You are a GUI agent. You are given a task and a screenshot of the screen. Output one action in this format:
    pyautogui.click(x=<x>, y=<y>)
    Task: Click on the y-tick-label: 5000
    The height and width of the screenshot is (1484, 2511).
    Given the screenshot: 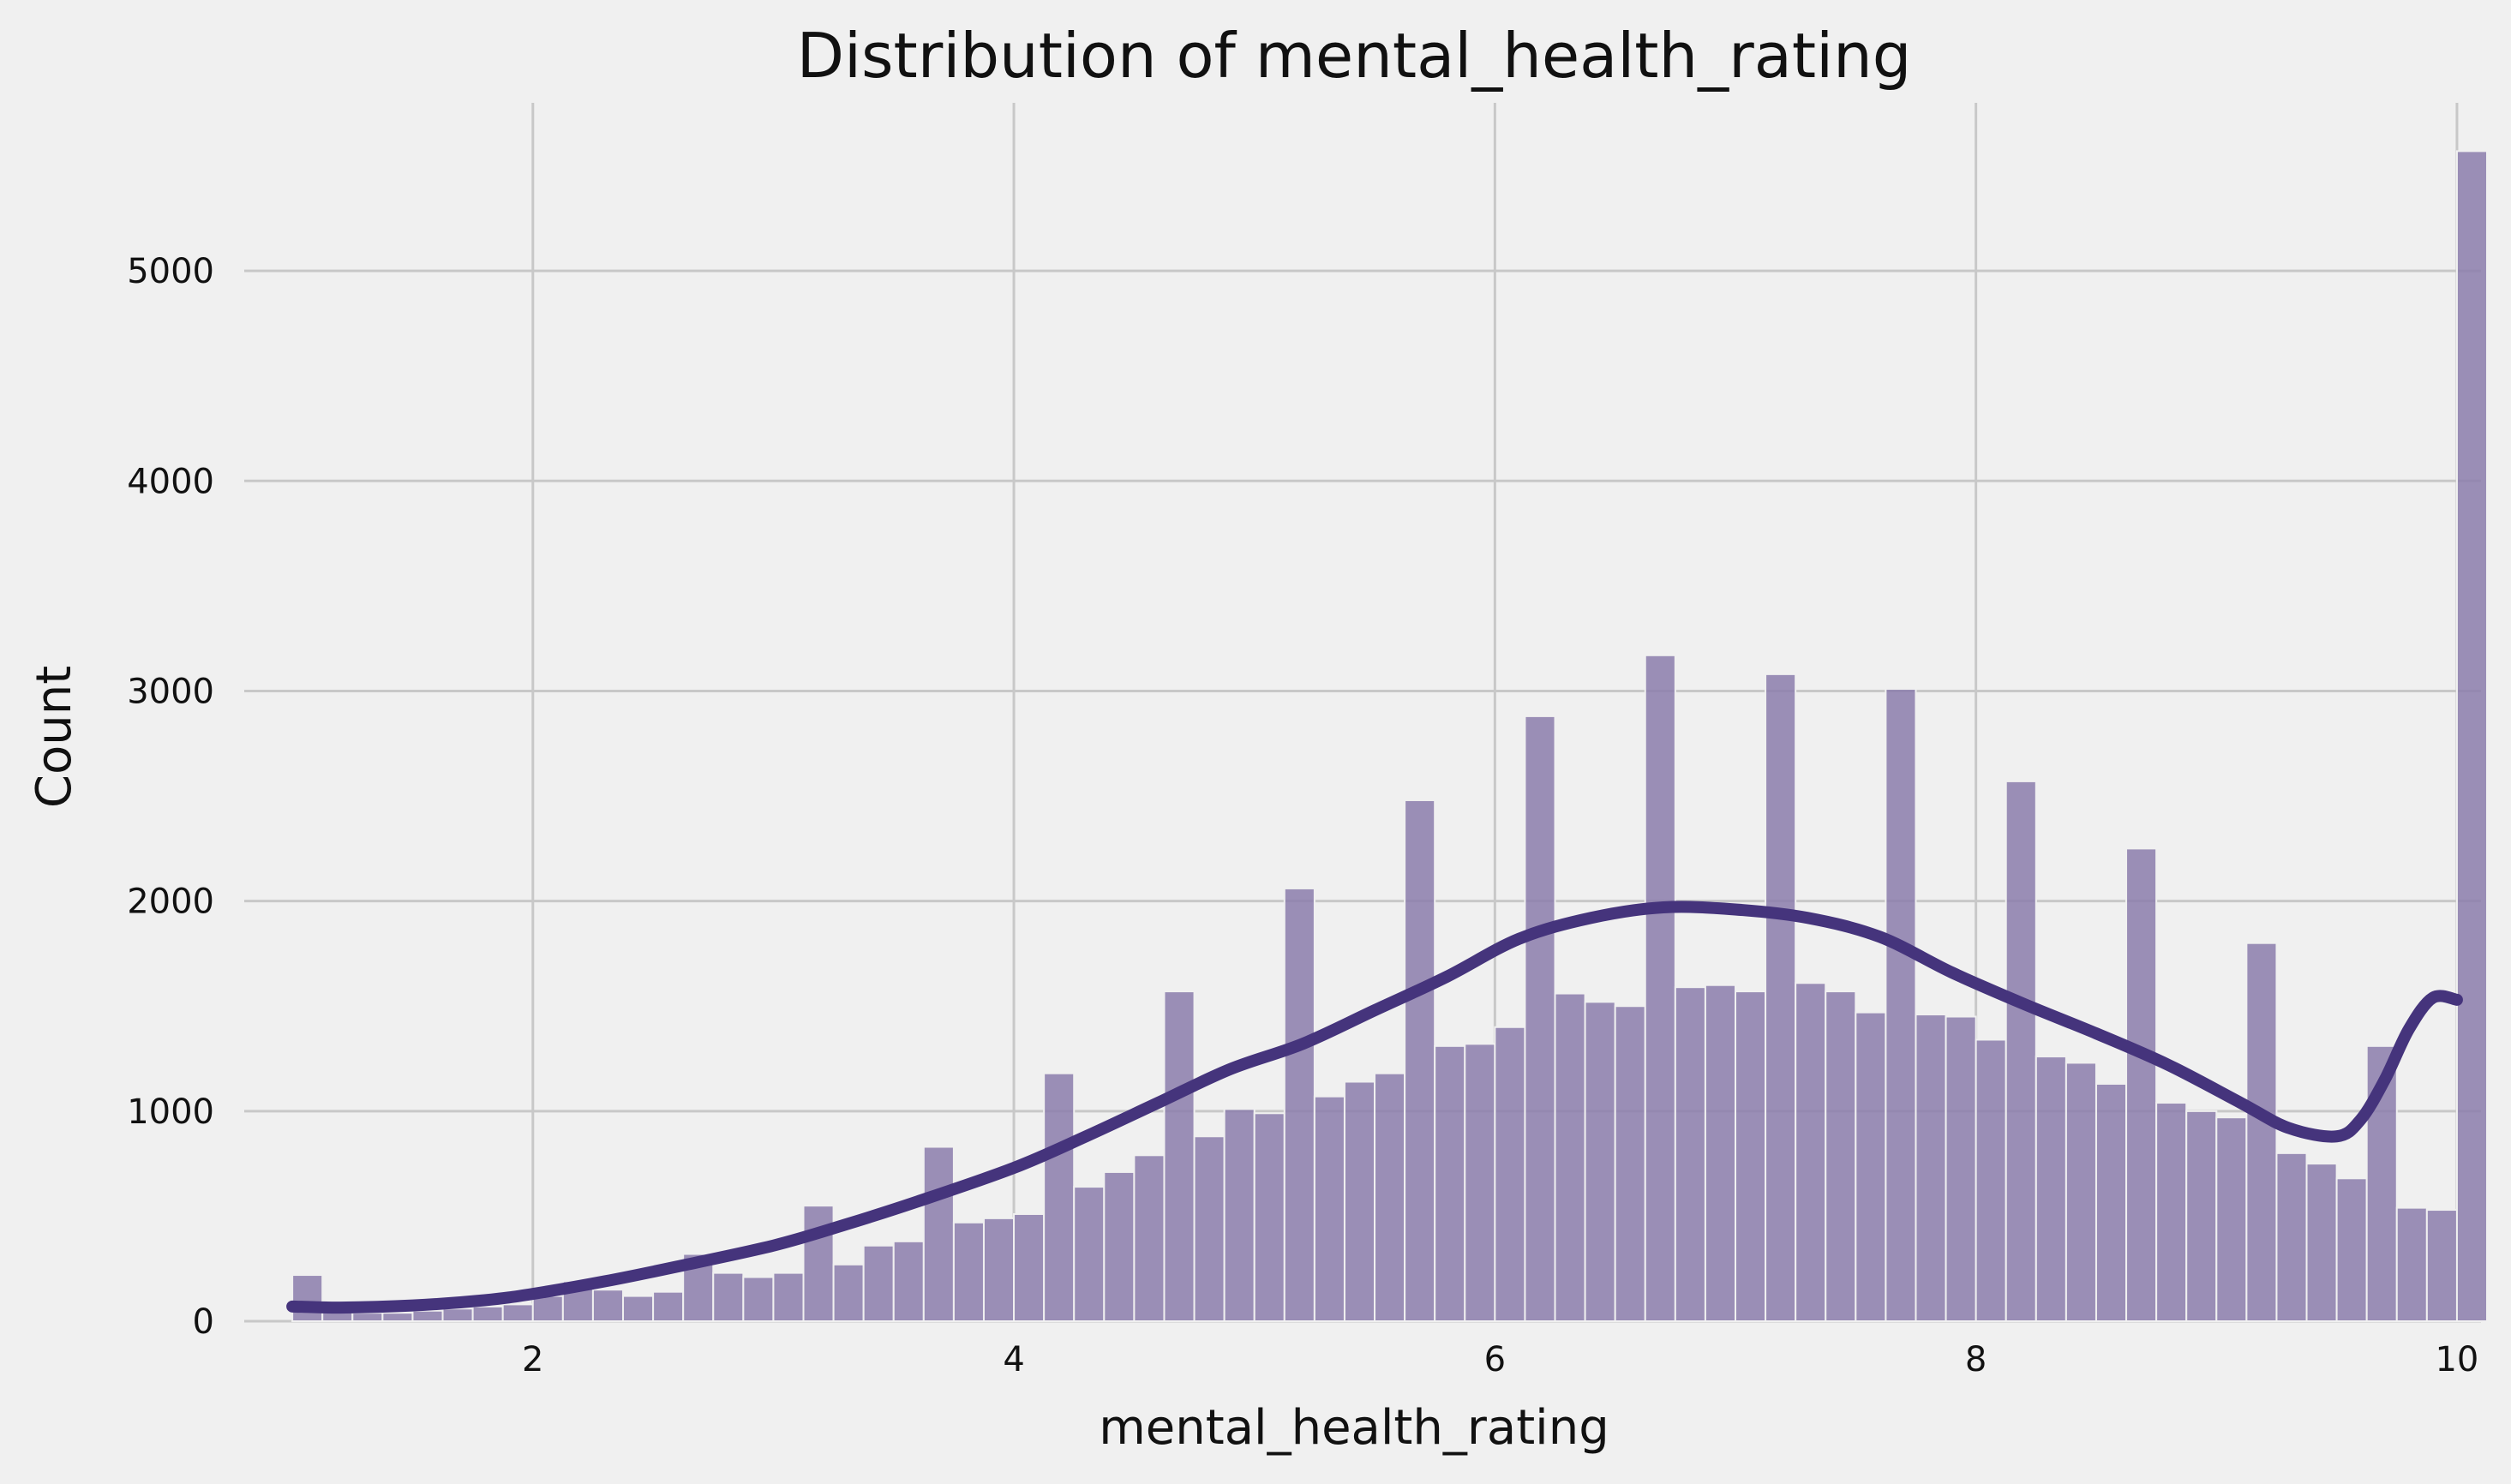 What is the action you would take?
    pyautogui.click(x=170, y=271)
    